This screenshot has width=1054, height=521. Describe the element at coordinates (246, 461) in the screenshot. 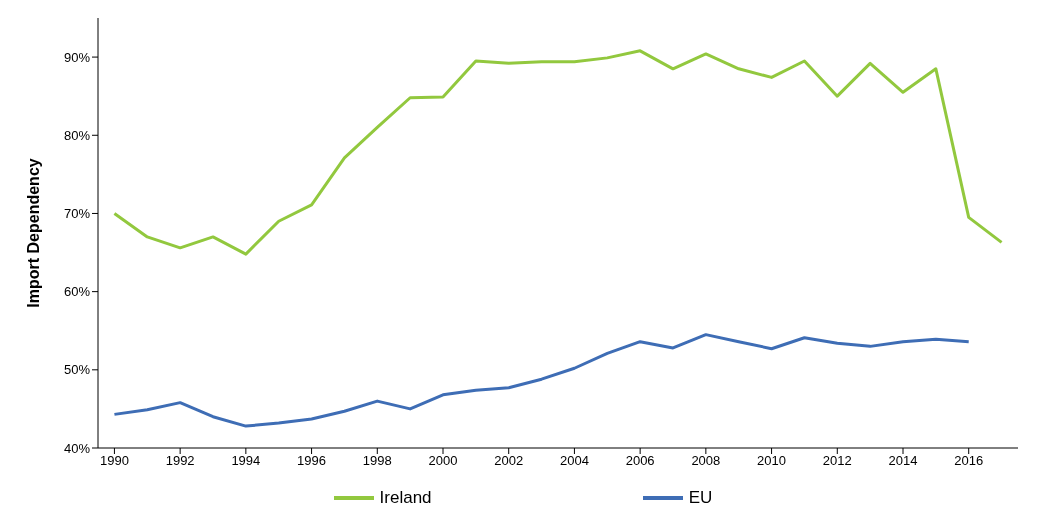

I see `x-tick-label: 1994` at that location.